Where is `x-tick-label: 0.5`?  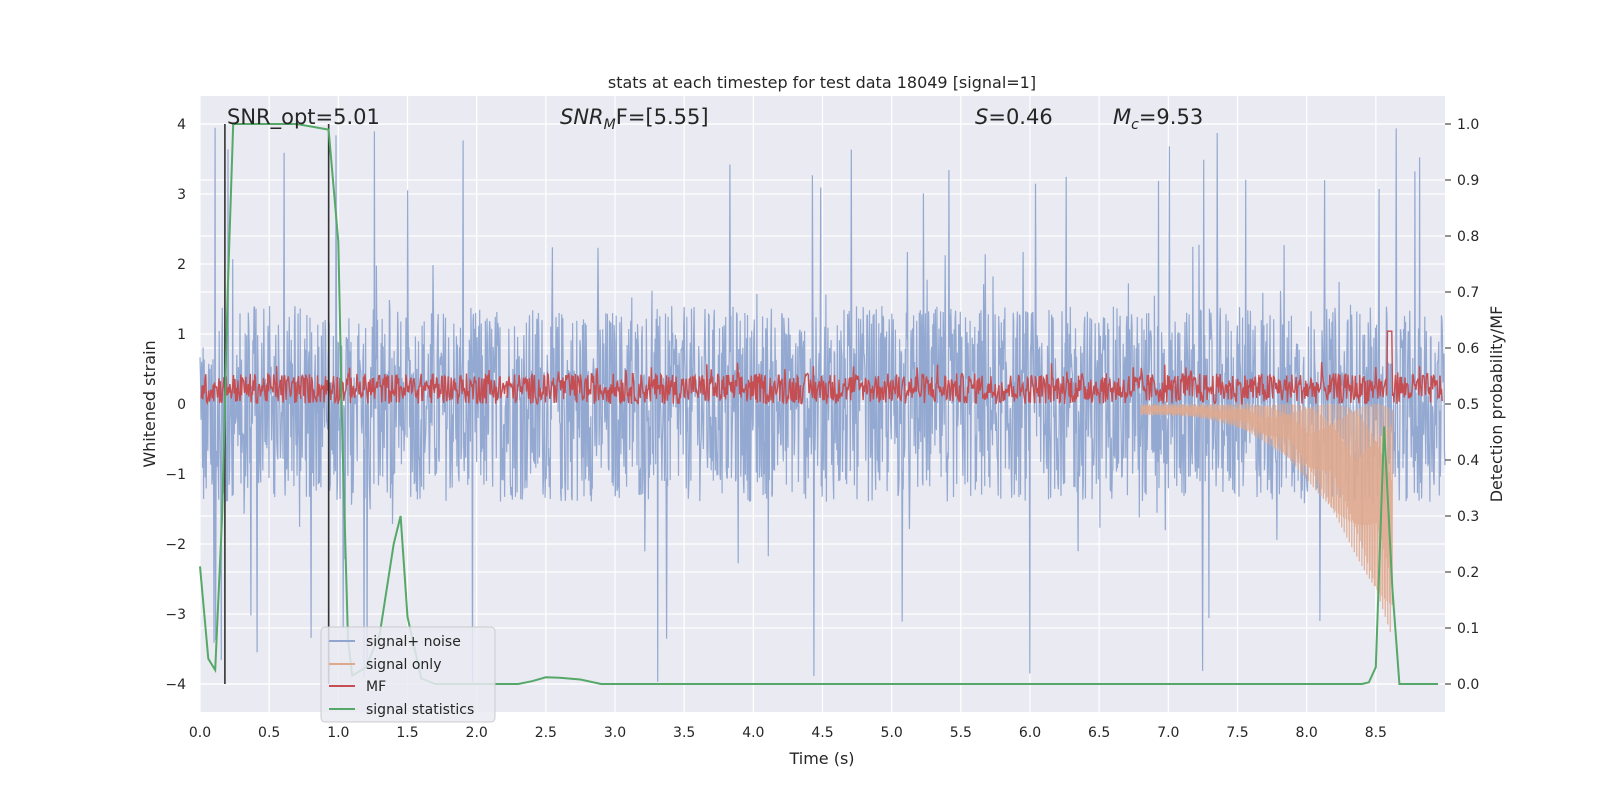 x-tick-label: 0.5 is located at coordinates (269, 733).